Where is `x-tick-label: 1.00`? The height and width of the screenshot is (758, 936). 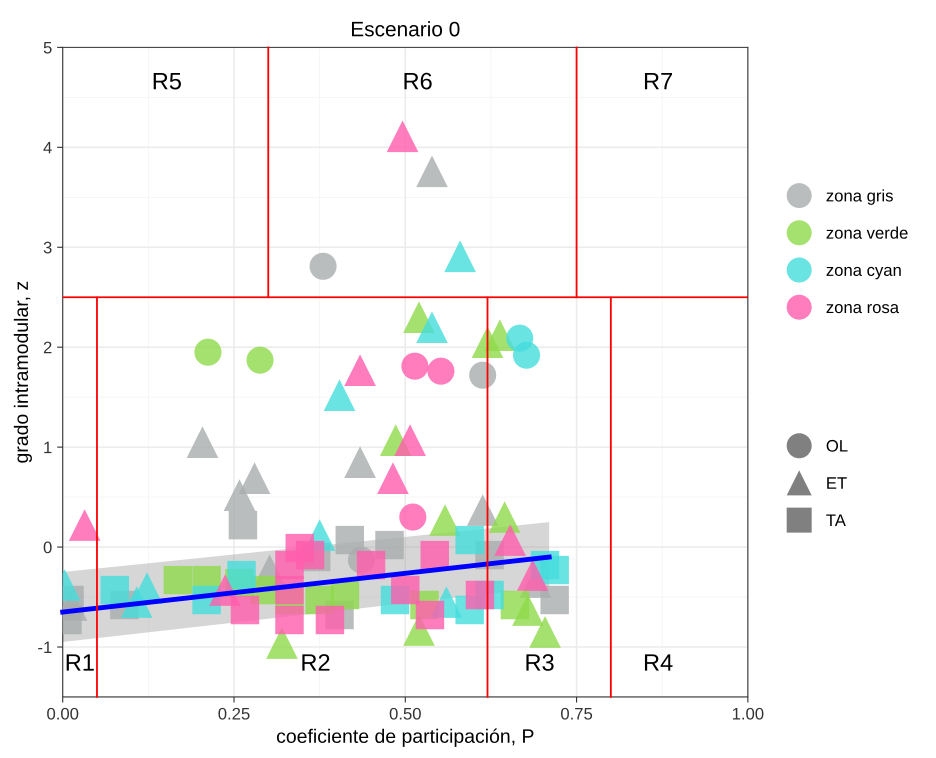 x-tick-label: 1.00 is located at coordinates (748, 714).